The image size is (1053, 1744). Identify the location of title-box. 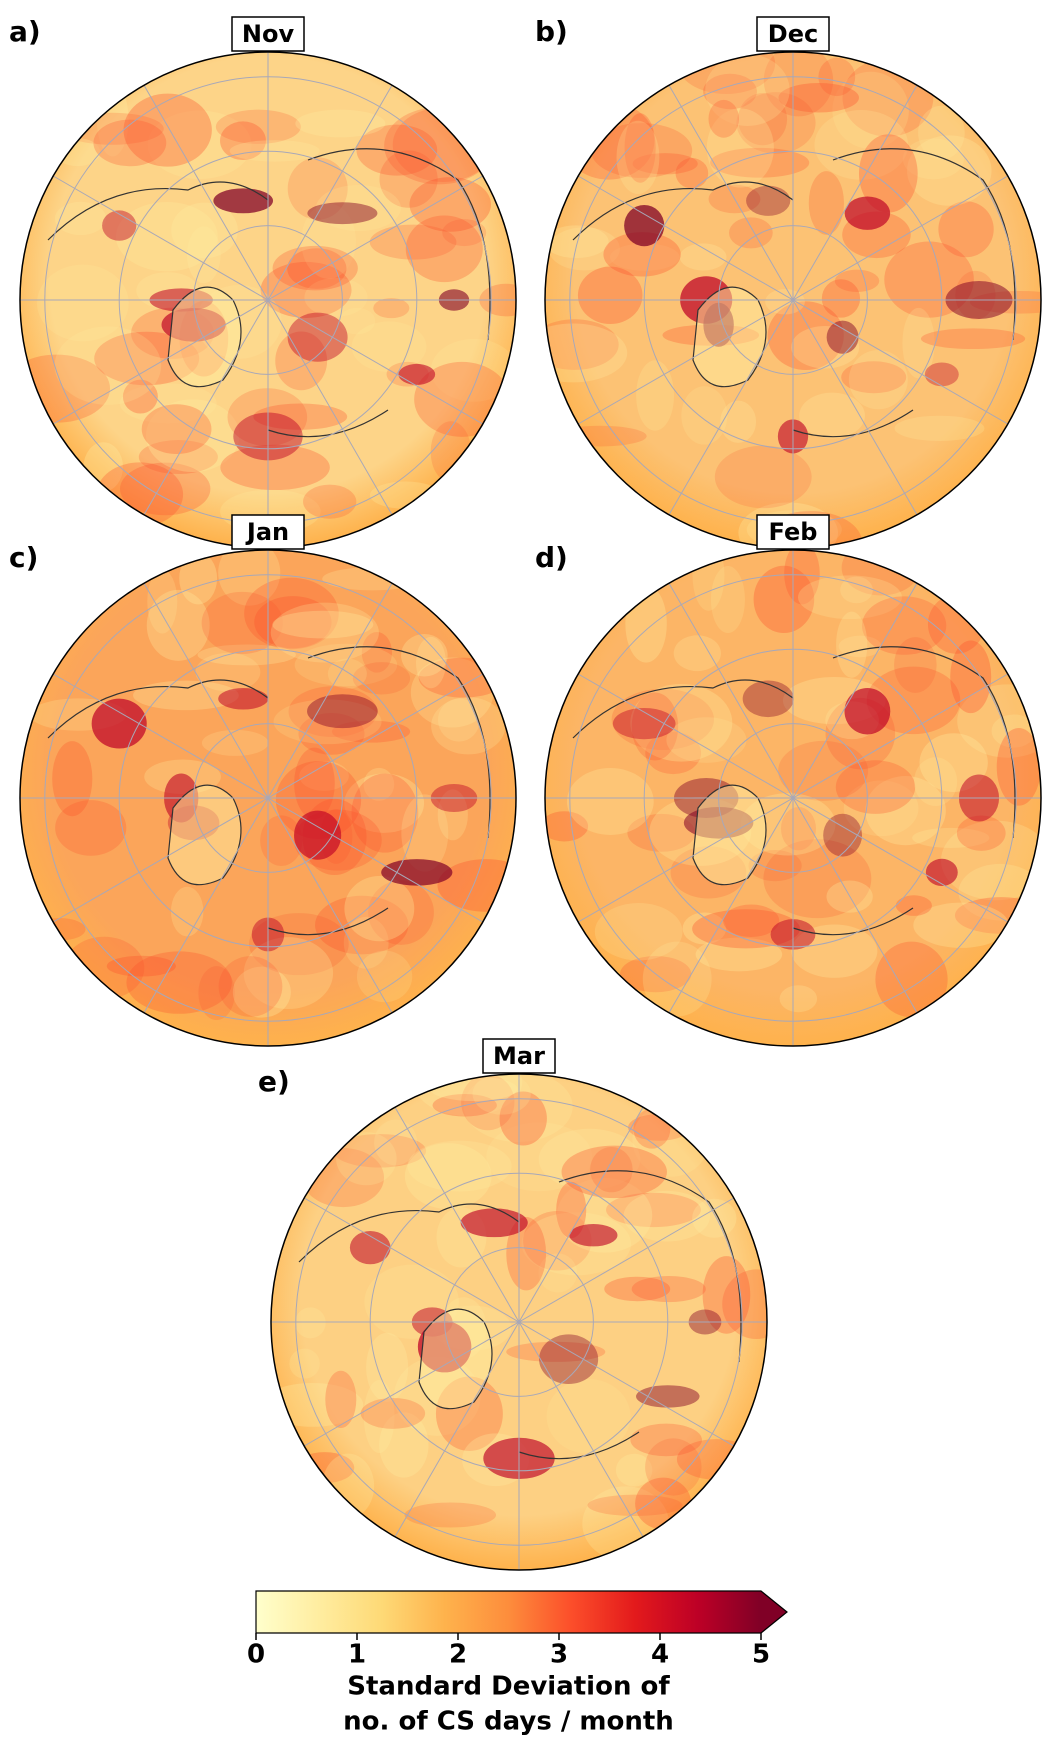
(793, 34).